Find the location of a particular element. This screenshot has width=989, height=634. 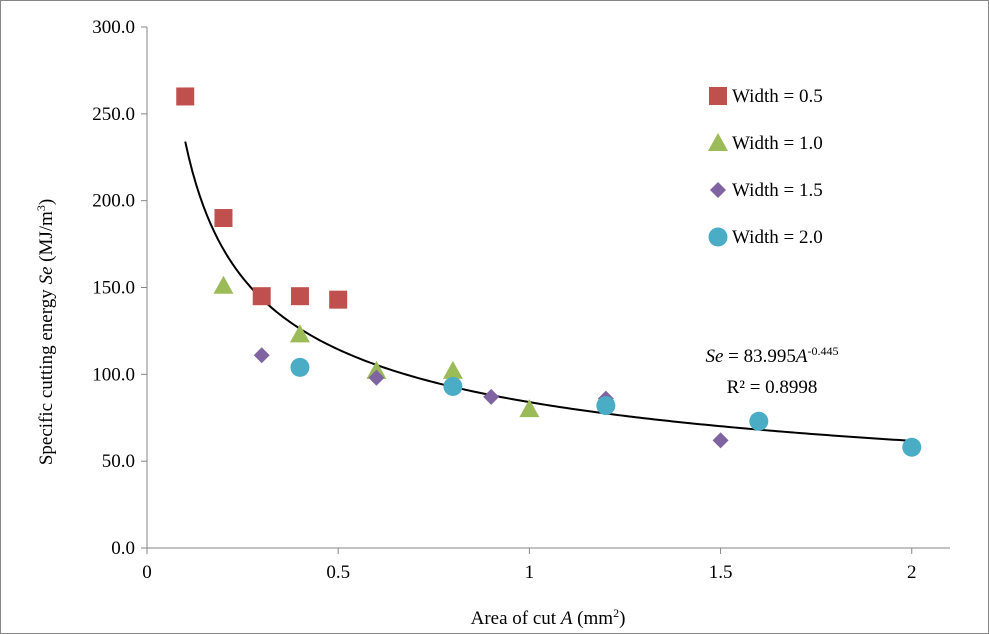

legend-item: Width = 1.0 is located at coordinates (765, 143).